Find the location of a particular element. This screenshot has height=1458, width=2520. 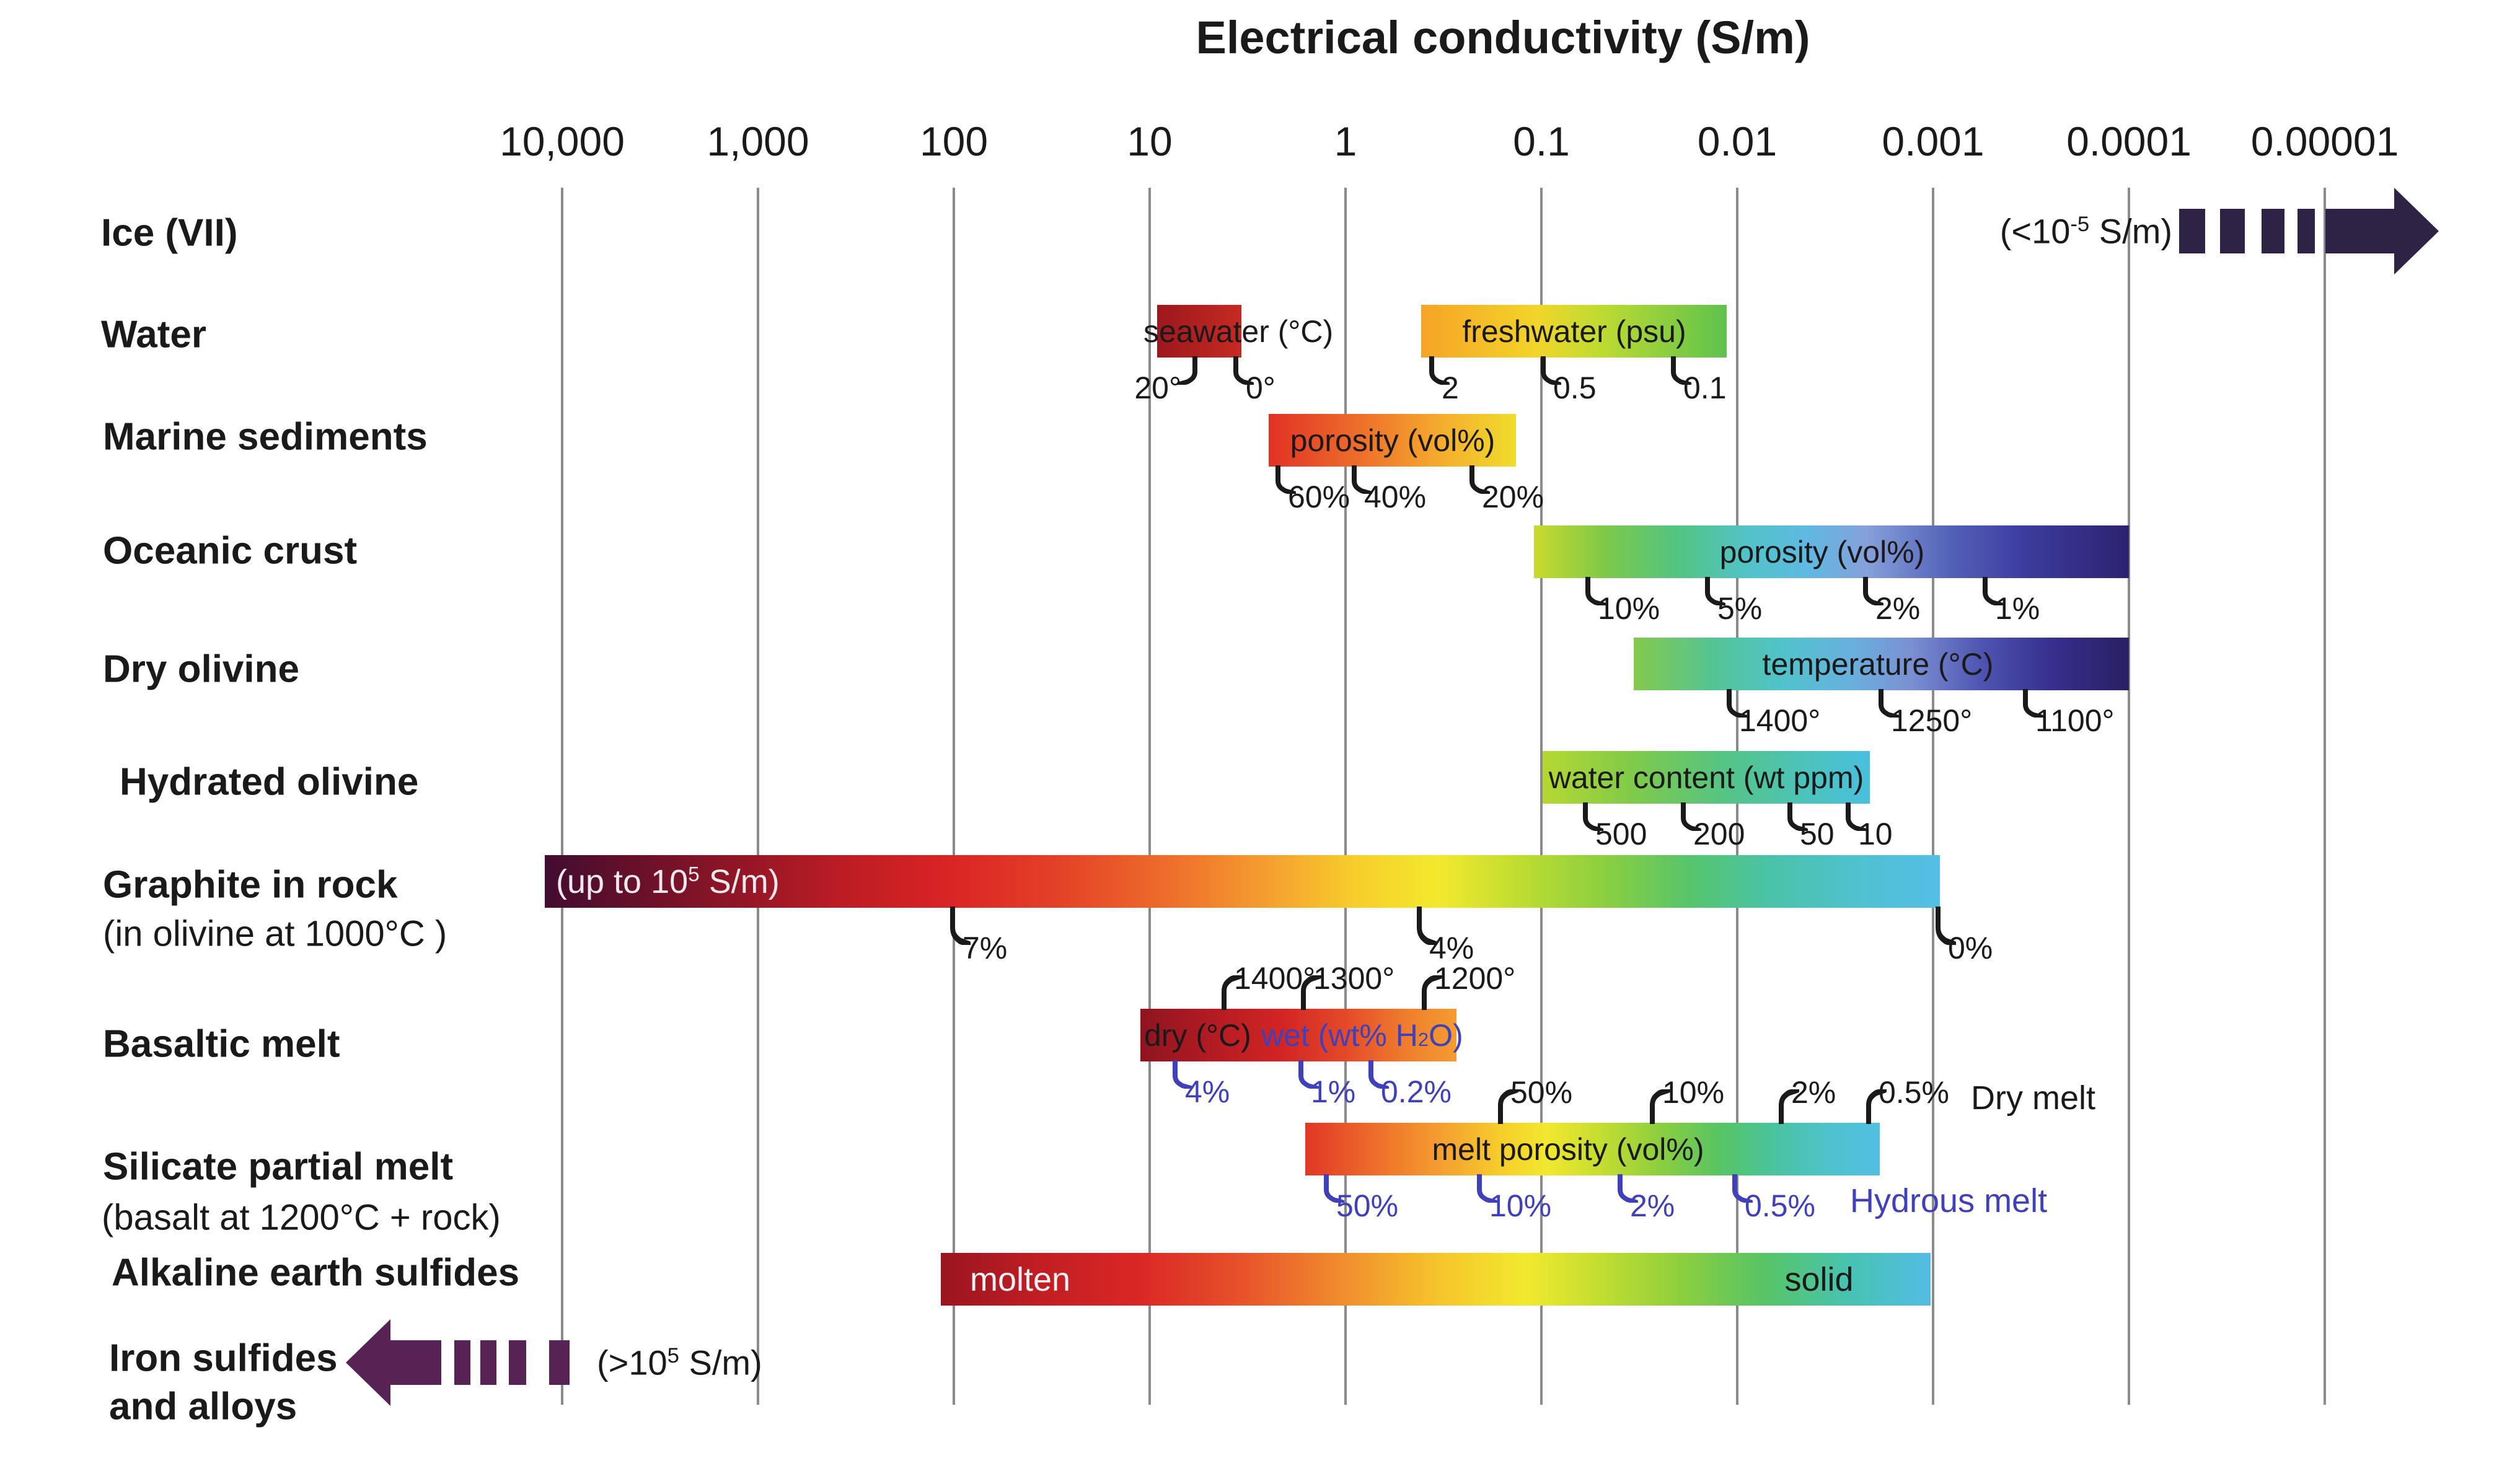

bar-label: (up to 105 S/m) is located at coordinates (668, 881).